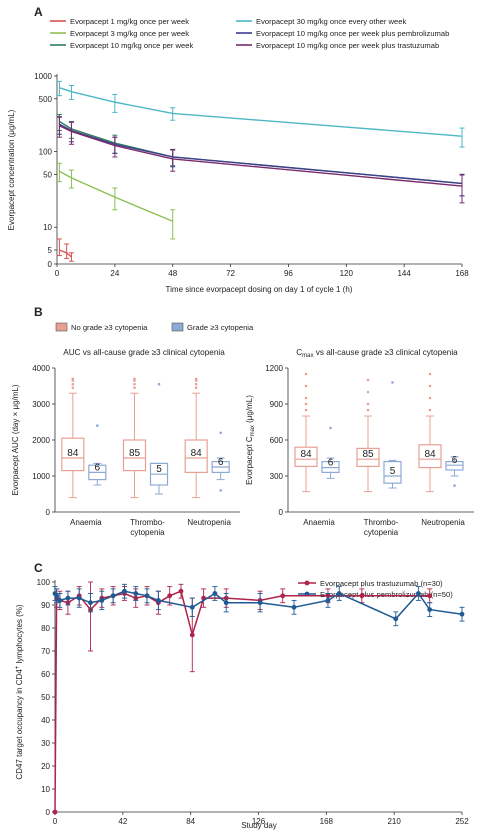 The width and height of the screenshot is (491, 838). Describe the element at coordinates (230, 273) in the screenshot. I see `x-tick-label: 72` at that location.